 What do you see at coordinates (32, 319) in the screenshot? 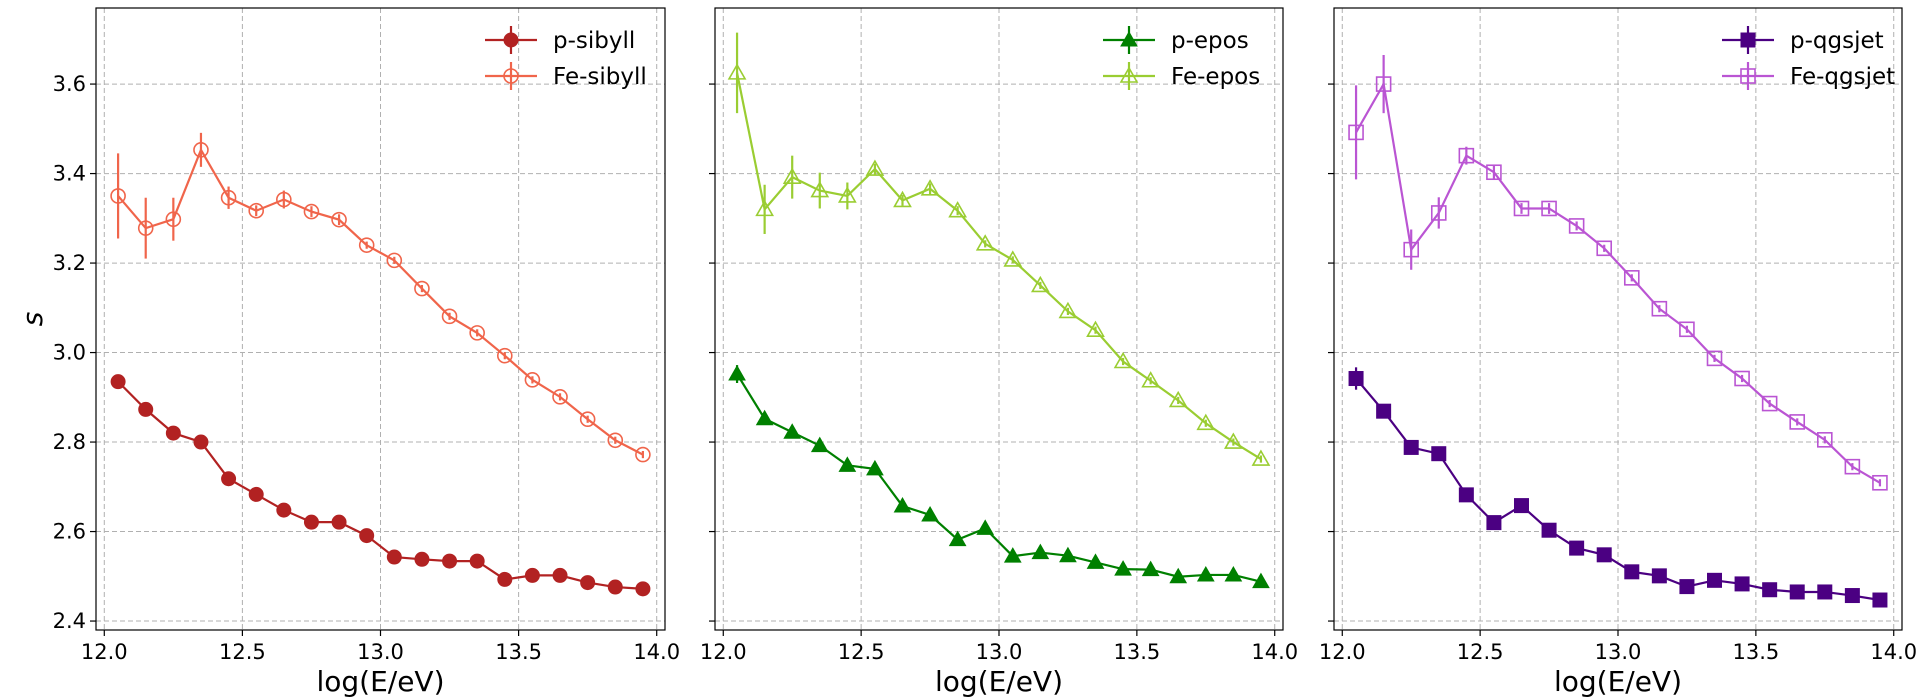
I see `y-axis-label: s` at bounding box center [32, 319].